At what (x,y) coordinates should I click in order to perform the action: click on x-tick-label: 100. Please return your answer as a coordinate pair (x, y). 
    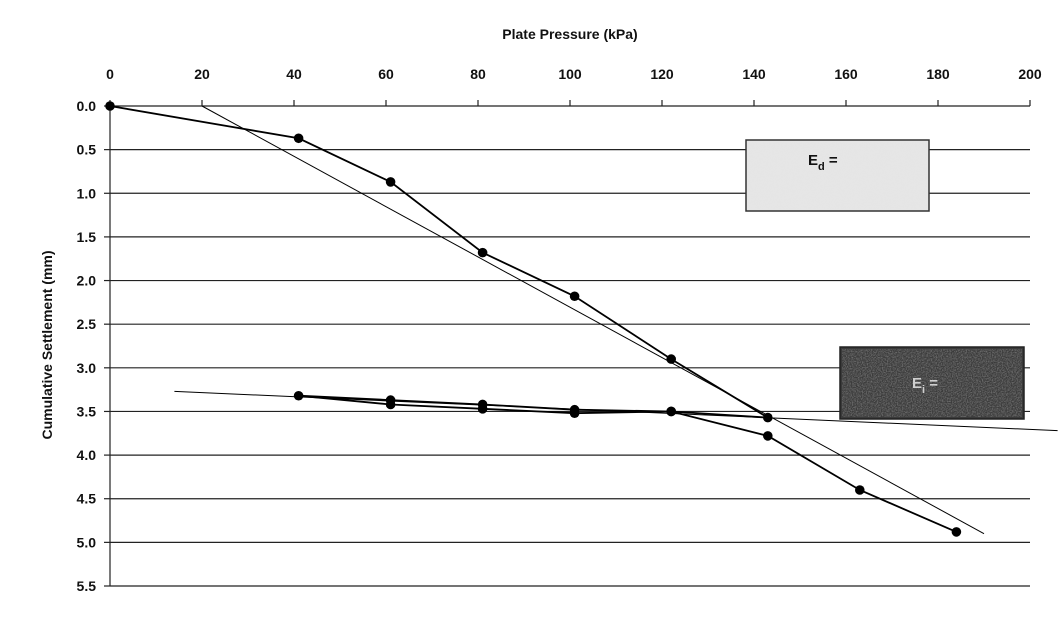
    Looking at the image, I should click on (570, 74).